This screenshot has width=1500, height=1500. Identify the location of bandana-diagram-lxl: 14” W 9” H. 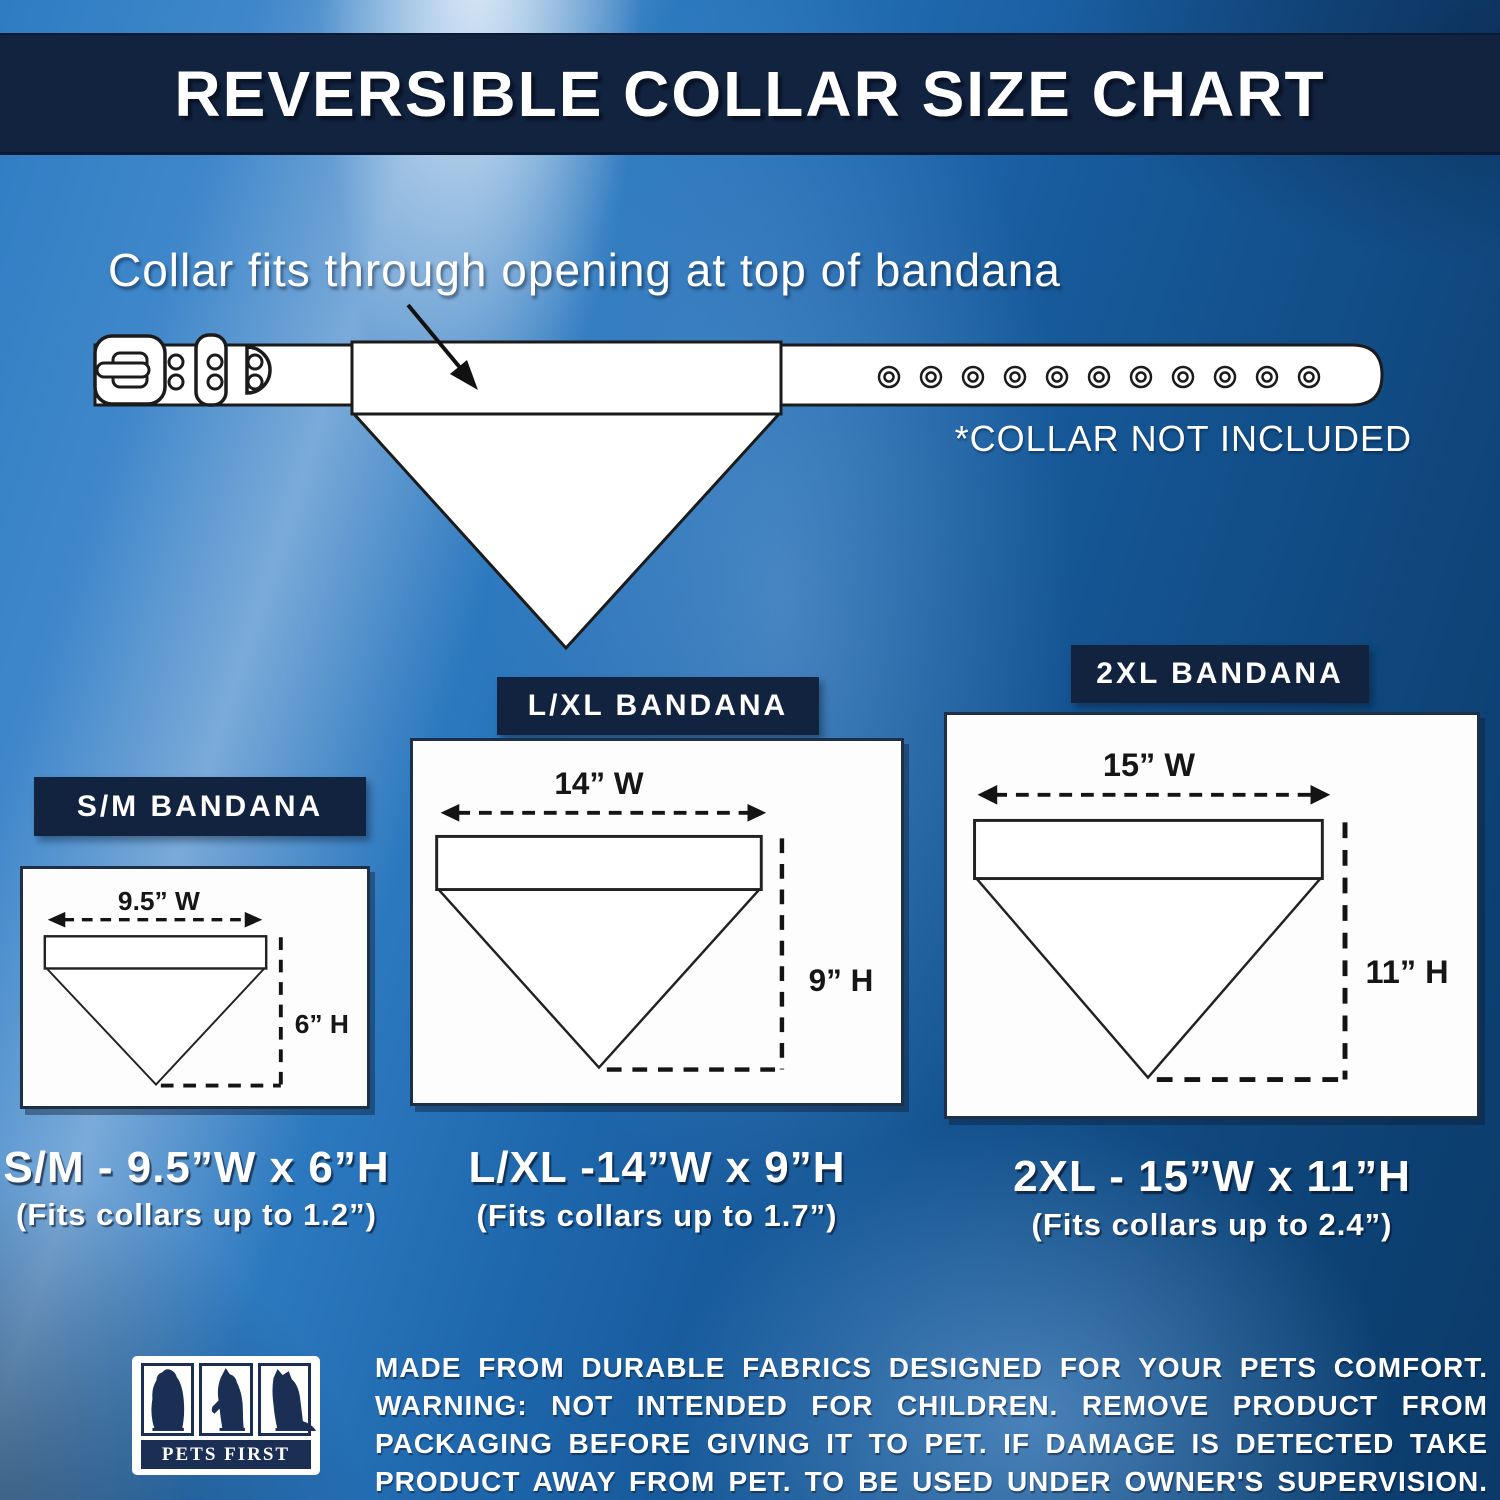
(654, 919).